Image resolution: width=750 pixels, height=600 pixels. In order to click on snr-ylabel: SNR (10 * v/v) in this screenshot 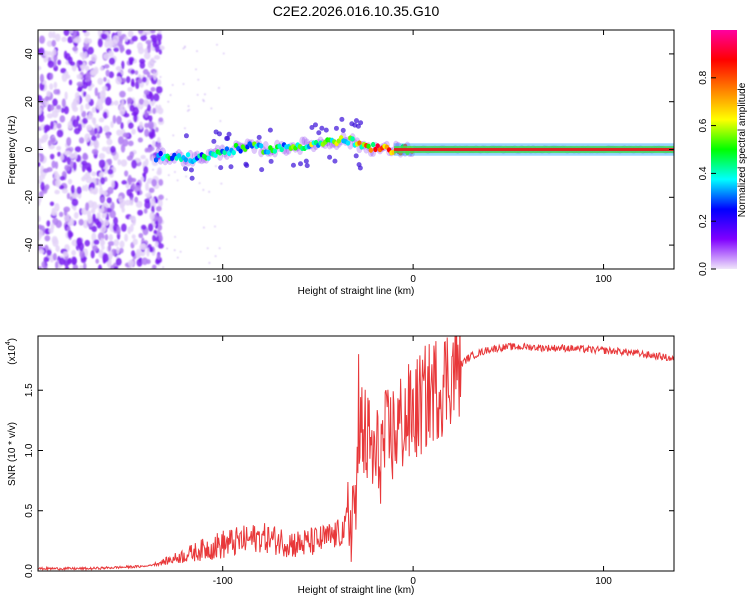, I will do `click(12, 454)`.